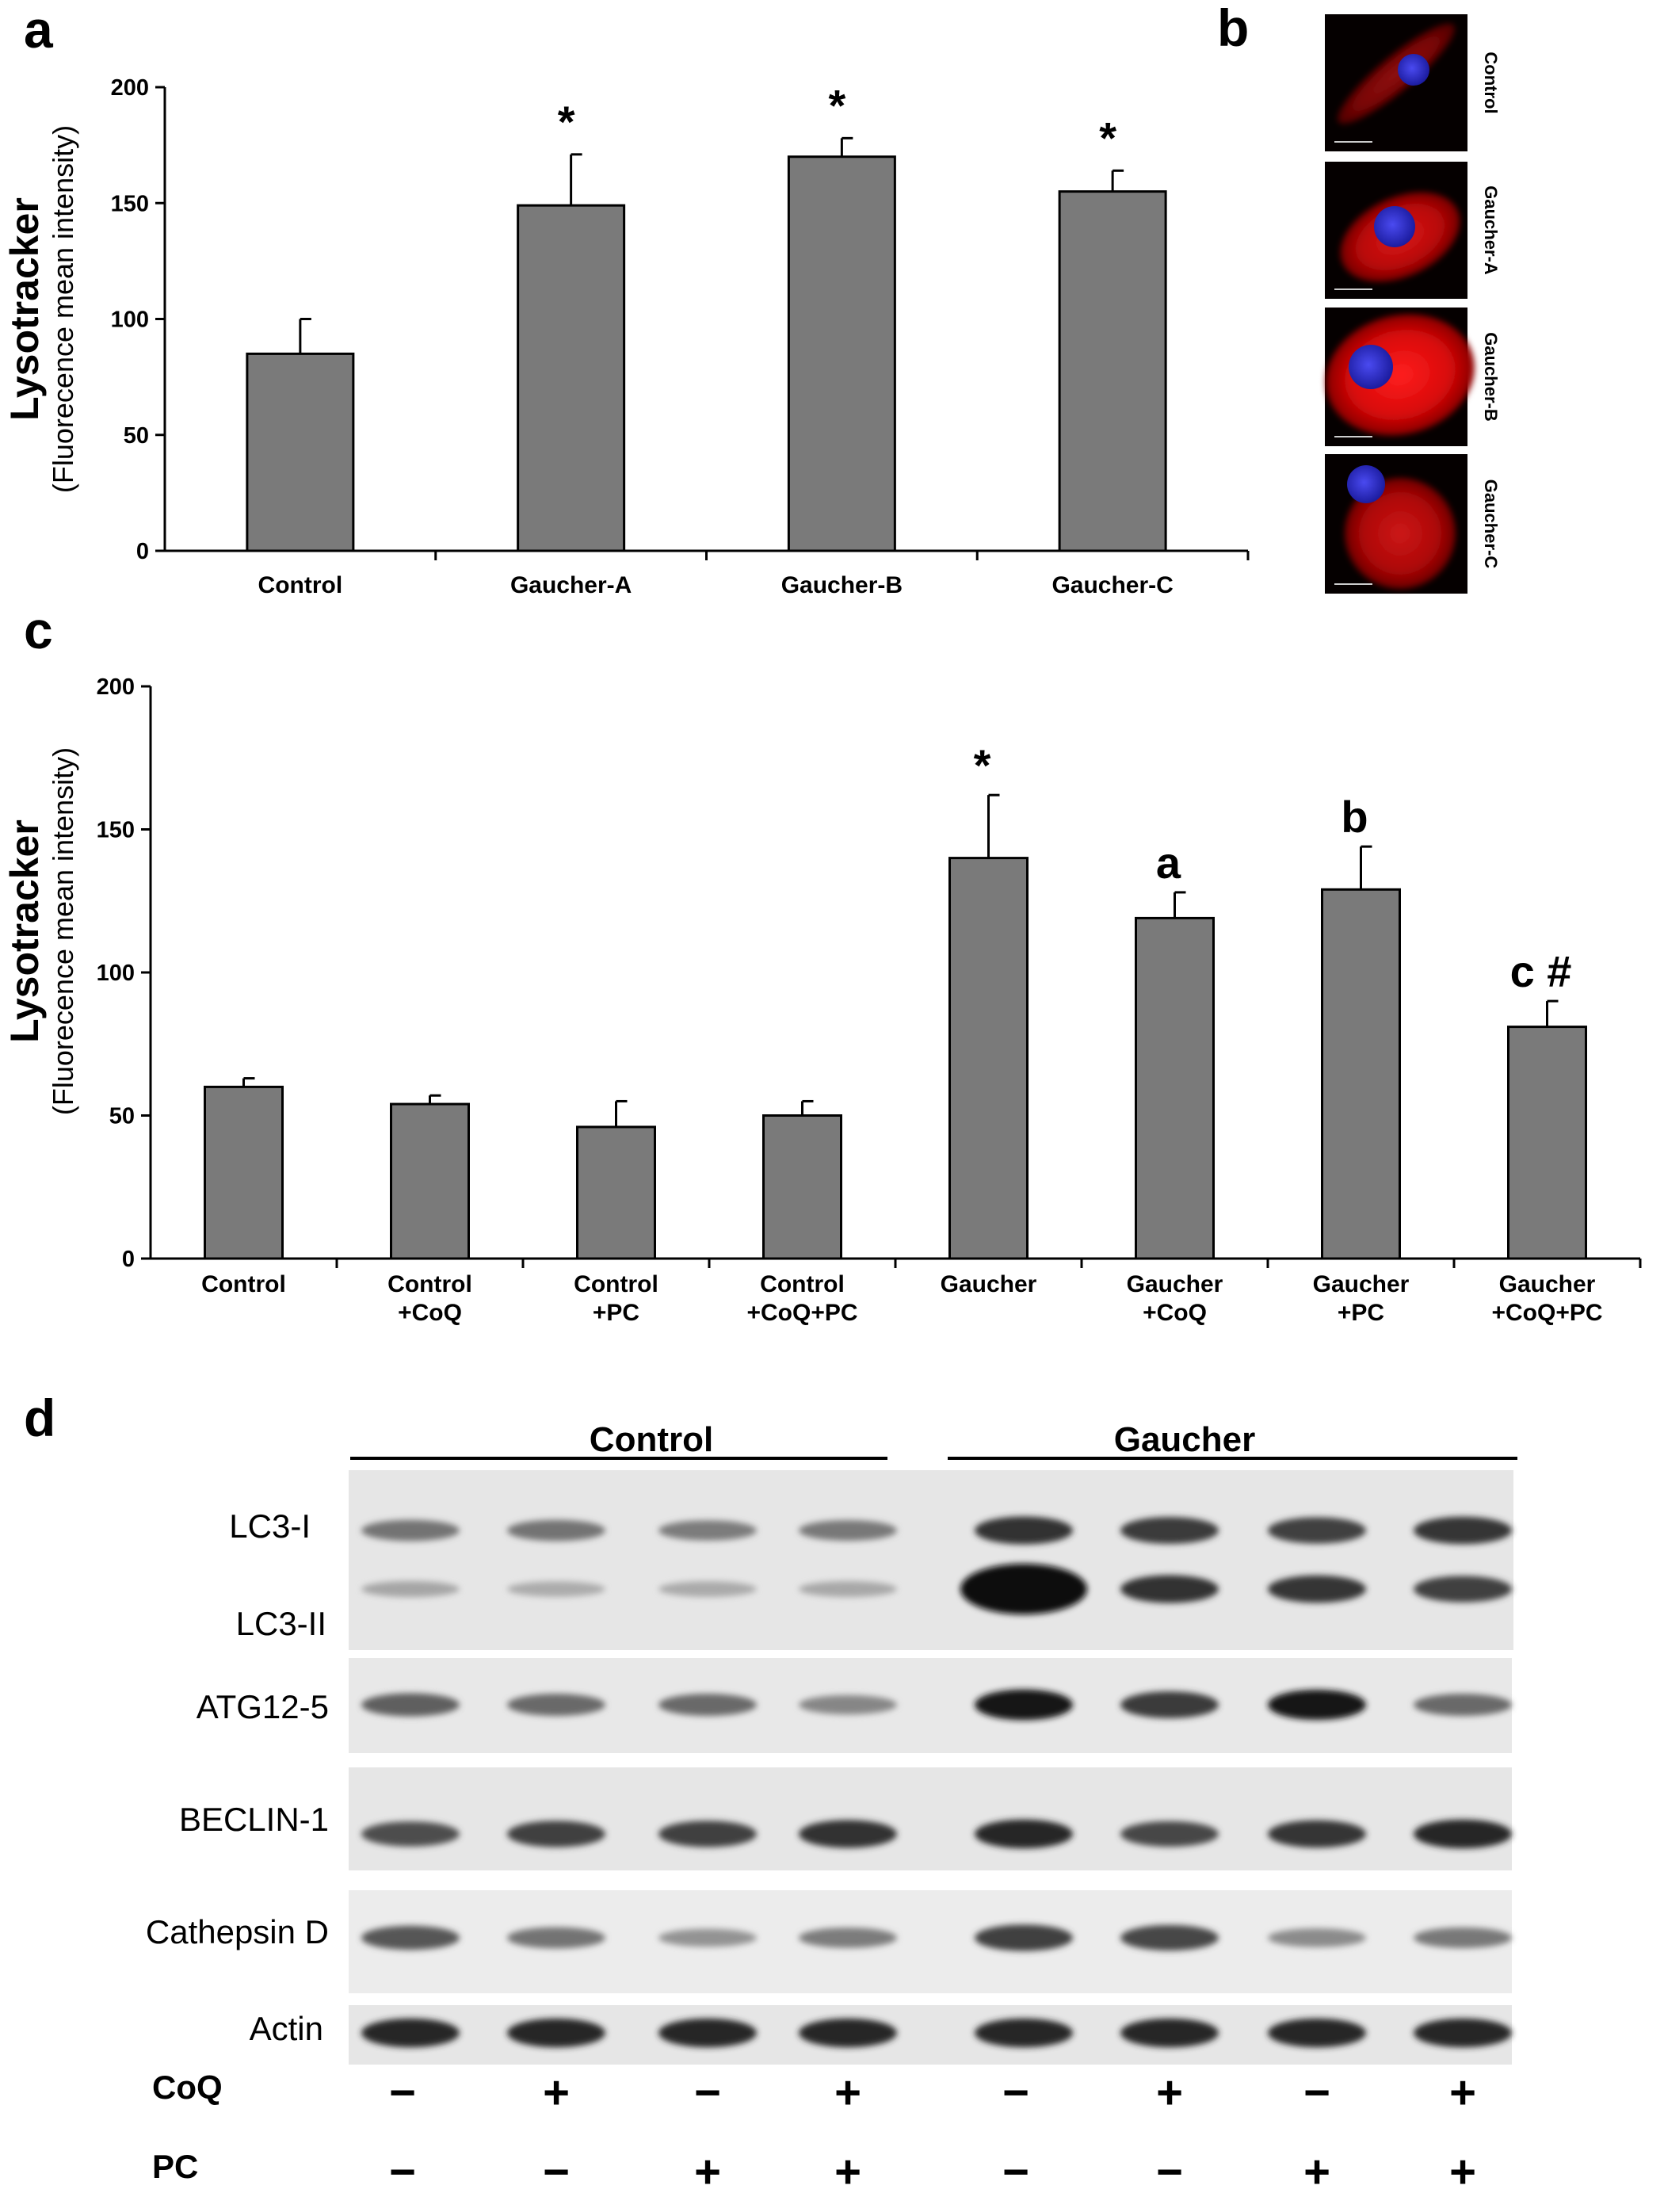 This screenshot has width=1664, height=2212. Describe the element at coordinates (142, 551) in the screenshot. I see `chart-a-ytick-label: 0` at that location.